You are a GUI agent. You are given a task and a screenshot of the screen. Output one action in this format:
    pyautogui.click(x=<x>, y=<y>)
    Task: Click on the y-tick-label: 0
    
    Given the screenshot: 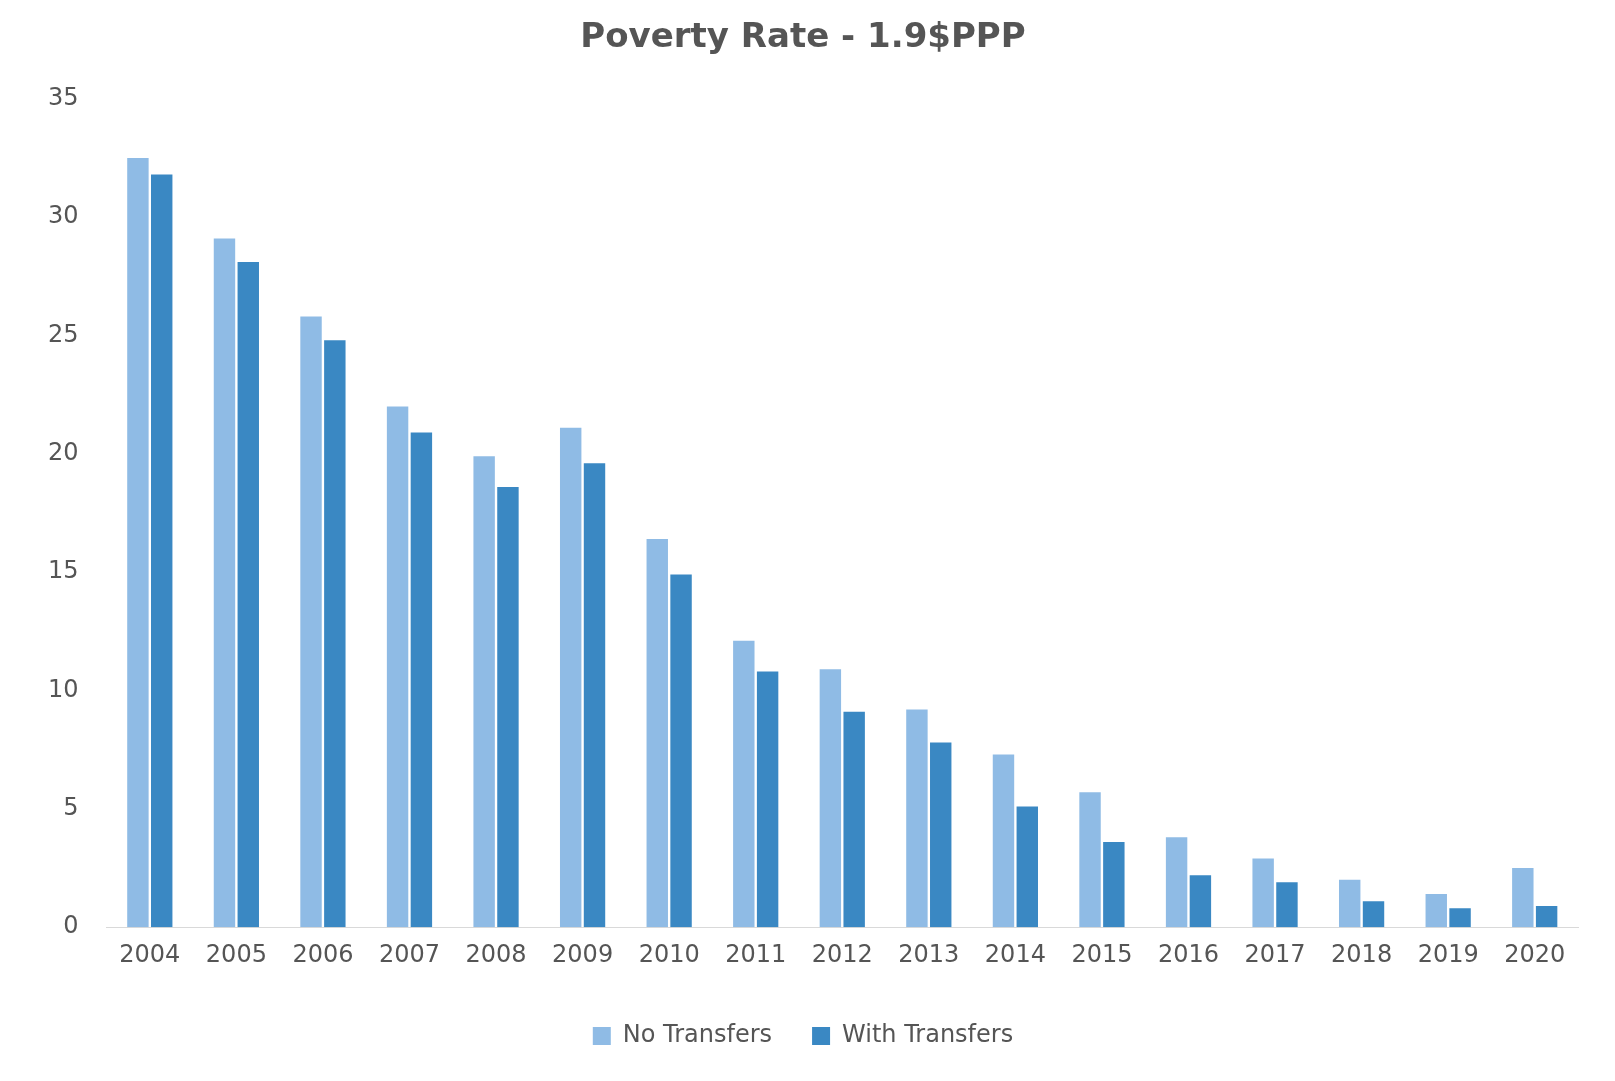 What is the action you would take?
    pyautogui.click(x=71, y=925)
    